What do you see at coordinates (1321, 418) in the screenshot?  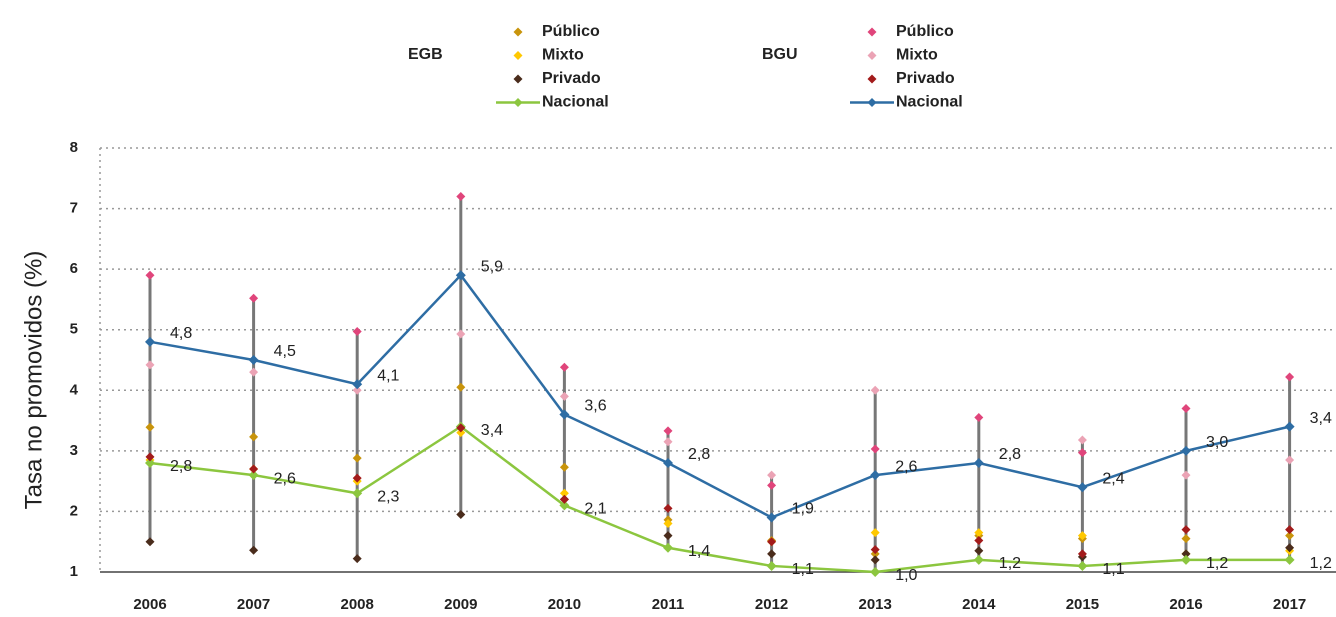 I see `data-label: 3,4` at bounding box center [1321, 418].